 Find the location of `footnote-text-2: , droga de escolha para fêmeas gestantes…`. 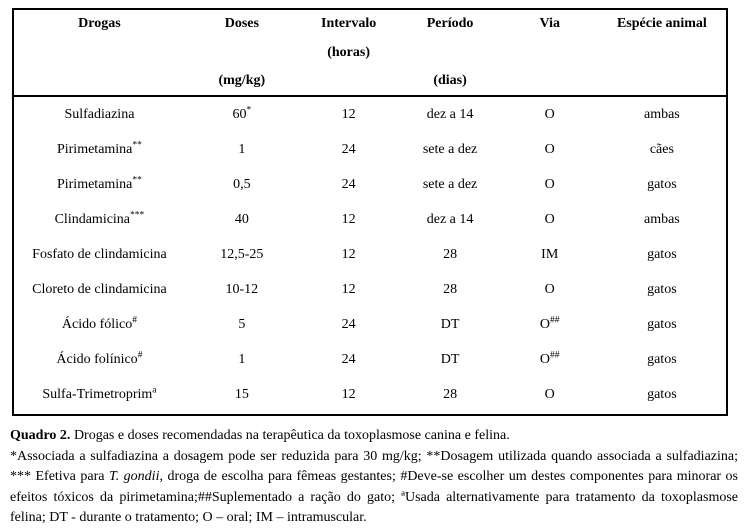

footnote-text-2: , droga de escolha para fêmeas gestantes… is located at coordinates (374, 497).